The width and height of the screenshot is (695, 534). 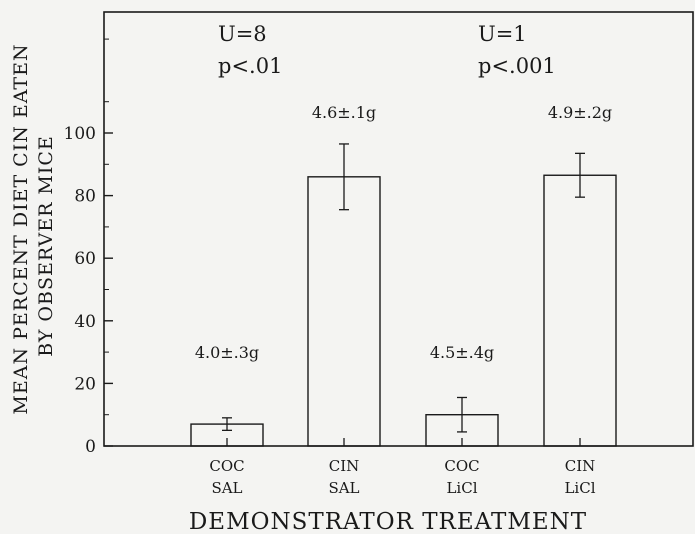 I want to click on y-tick-label: 40, so click(x=85, y=322).